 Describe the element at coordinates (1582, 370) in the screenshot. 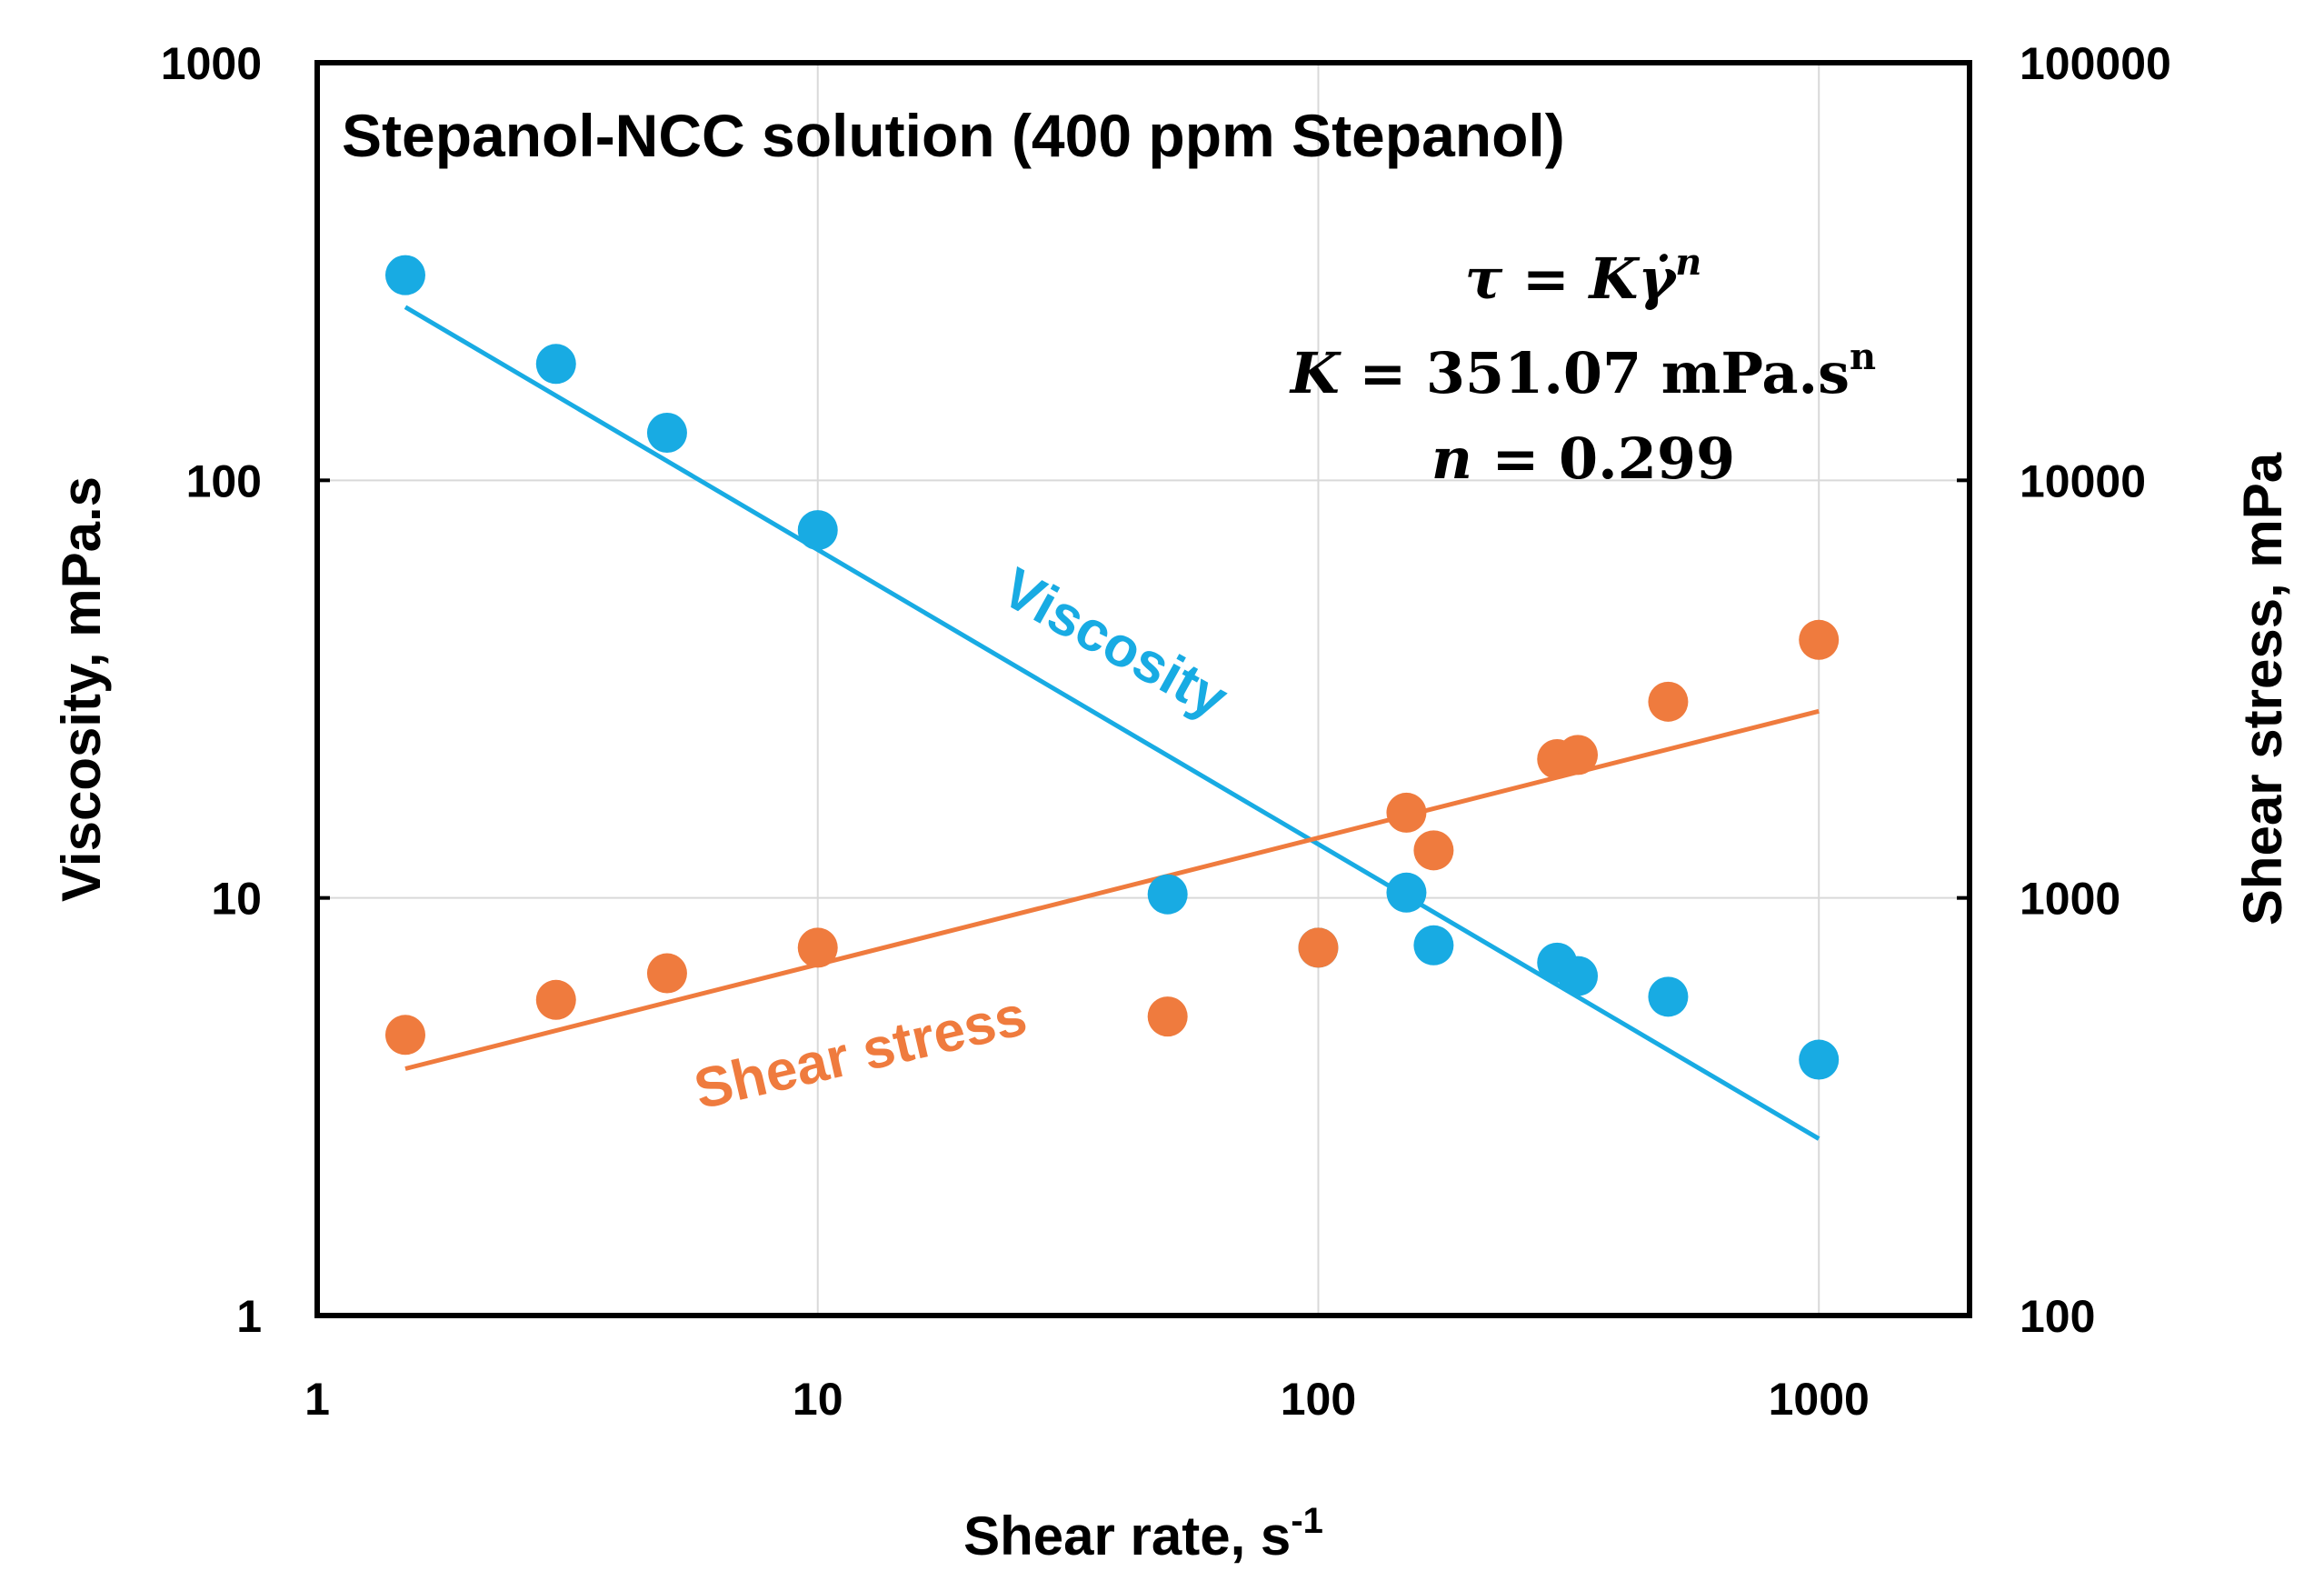

I see `svg-text: K = 351.07 mPa.sn` at that location.